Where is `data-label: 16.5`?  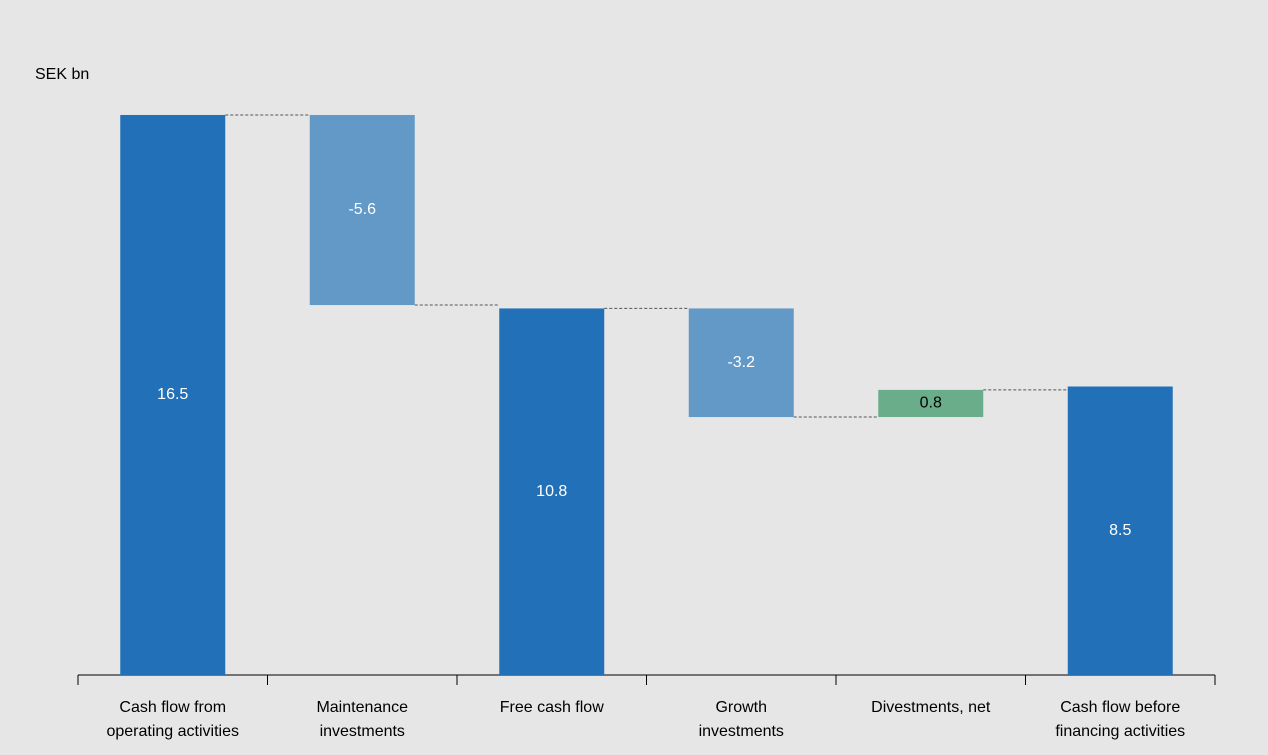 data-label: 16.5 is located at coordinates (172, 394).